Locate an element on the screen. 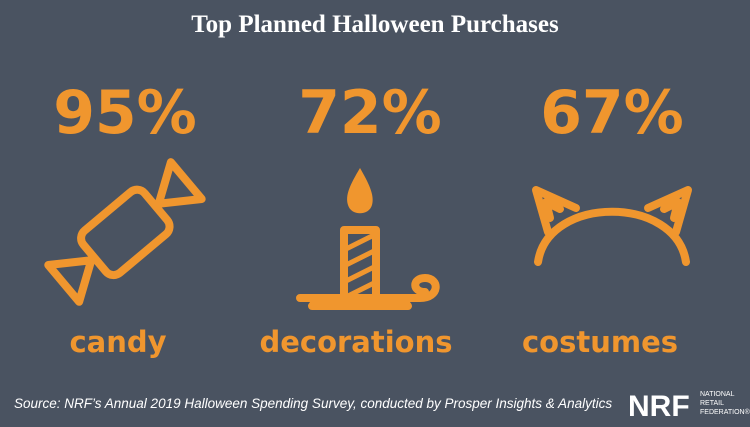 This screenshot has width=750, height=427. percent: 95% is located at coordinates (125, 113).